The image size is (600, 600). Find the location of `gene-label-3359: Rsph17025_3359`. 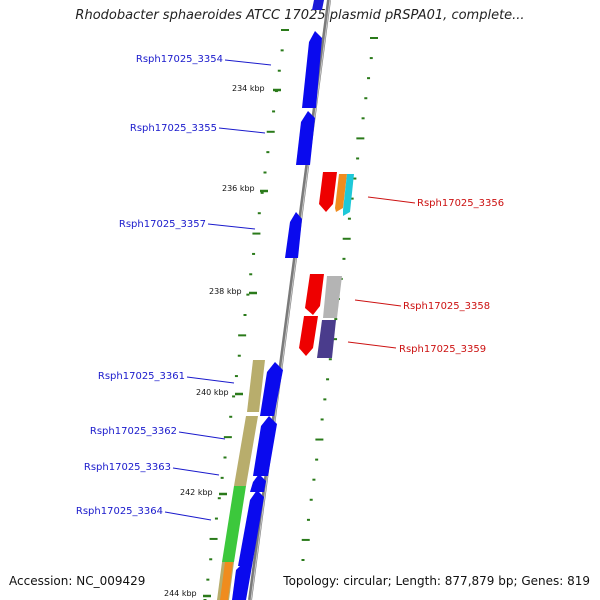

gene-label-3359: Rsph17025_3359 is located at coordinates (442, 349).